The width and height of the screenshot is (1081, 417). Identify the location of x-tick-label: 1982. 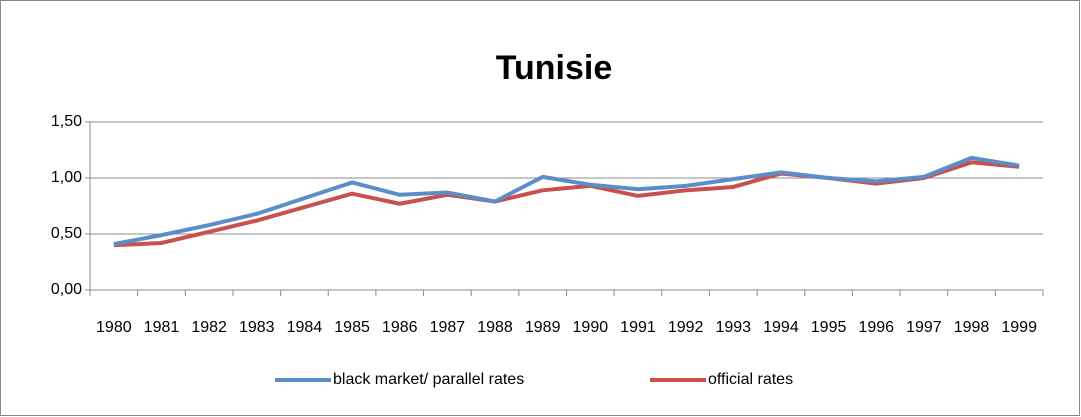
(209, 327).